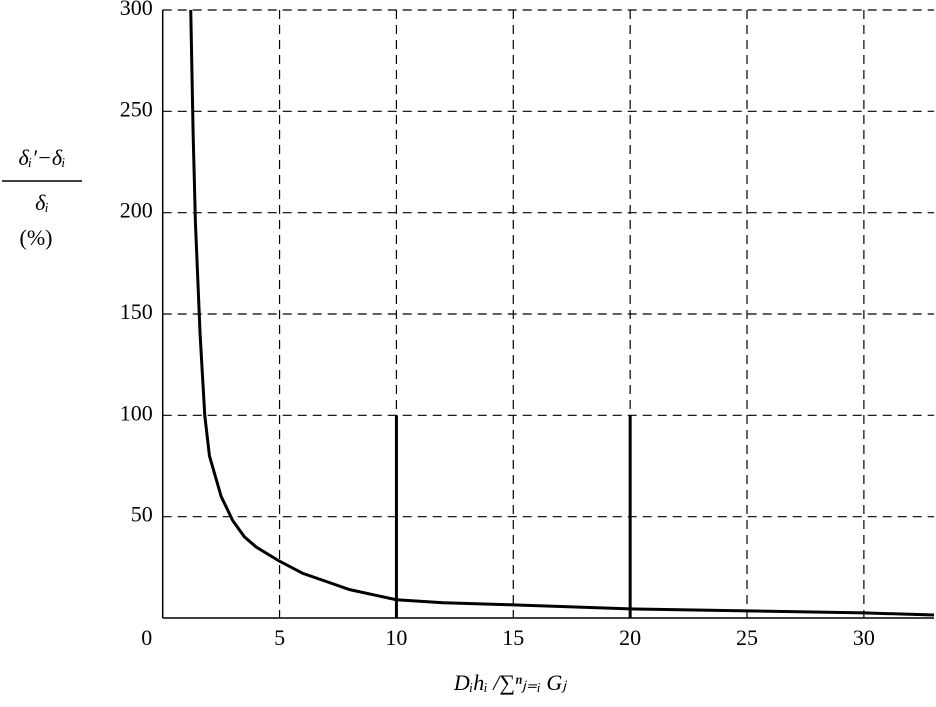 Image resolution: width=936 pixels, height=707 pixels. Describe the element at coordinates (136, 412) in the screenshot. I see `y-tick-label: 100` at that location.